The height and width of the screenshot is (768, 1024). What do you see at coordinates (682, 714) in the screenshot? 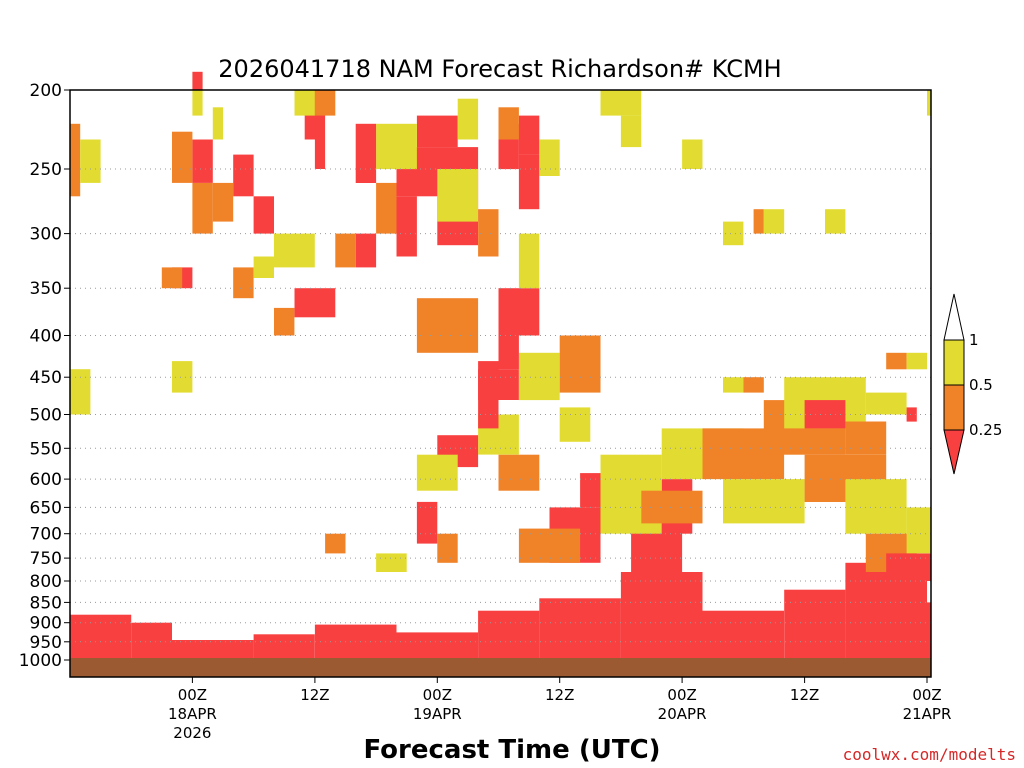
I see `x-tick-date: 20APR` at bounding box center [682, 714].